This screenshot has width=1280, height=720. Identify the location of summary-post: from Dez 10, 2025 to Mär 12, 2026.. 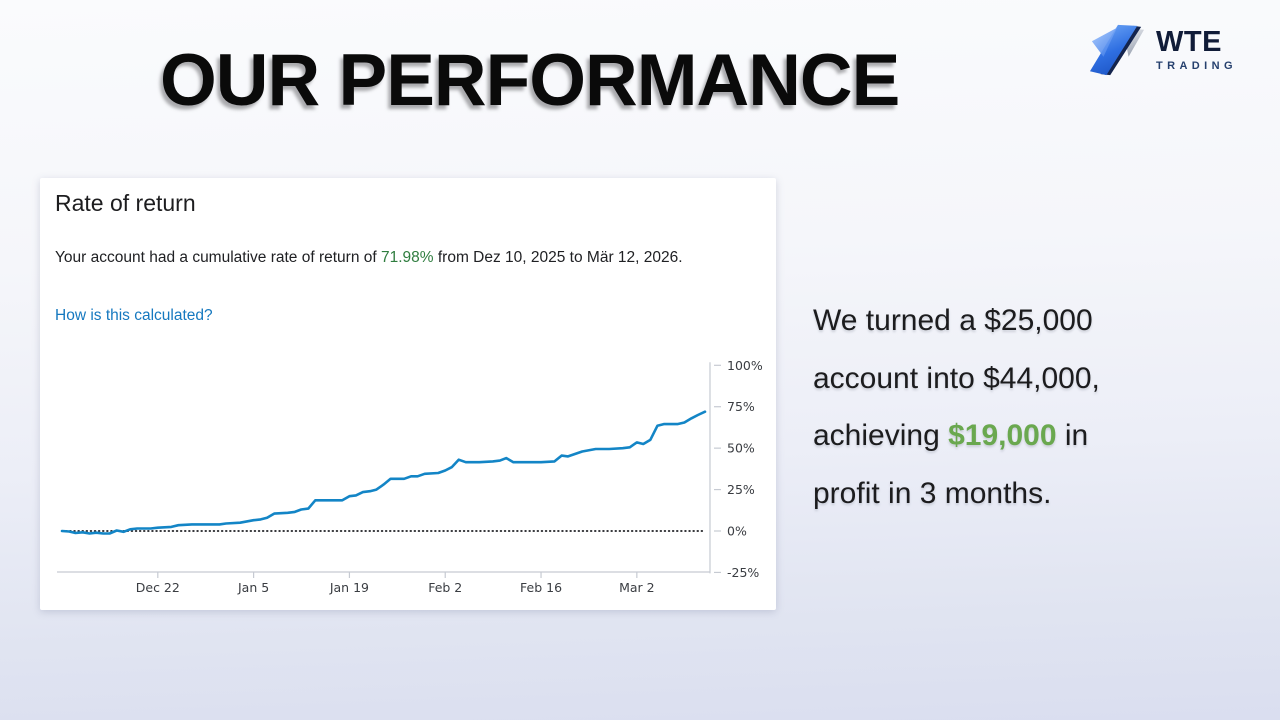
(558, 257).